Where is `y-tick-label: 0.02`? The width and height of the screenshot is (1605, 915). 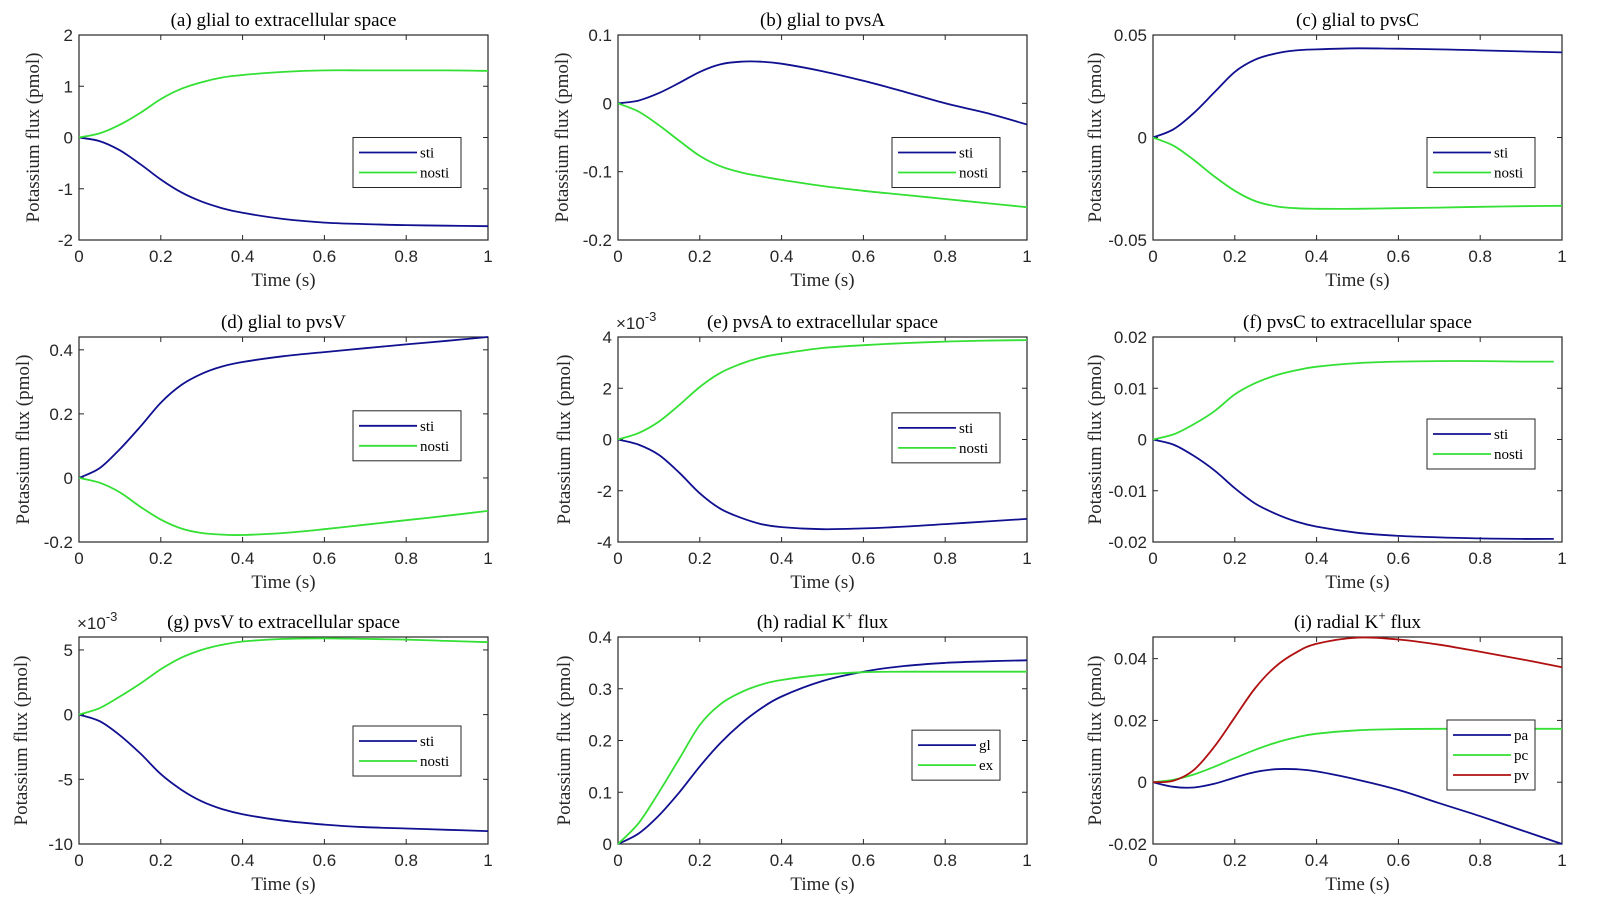 y-tick-label: 0.02 is located at coordinates (1130, 720).